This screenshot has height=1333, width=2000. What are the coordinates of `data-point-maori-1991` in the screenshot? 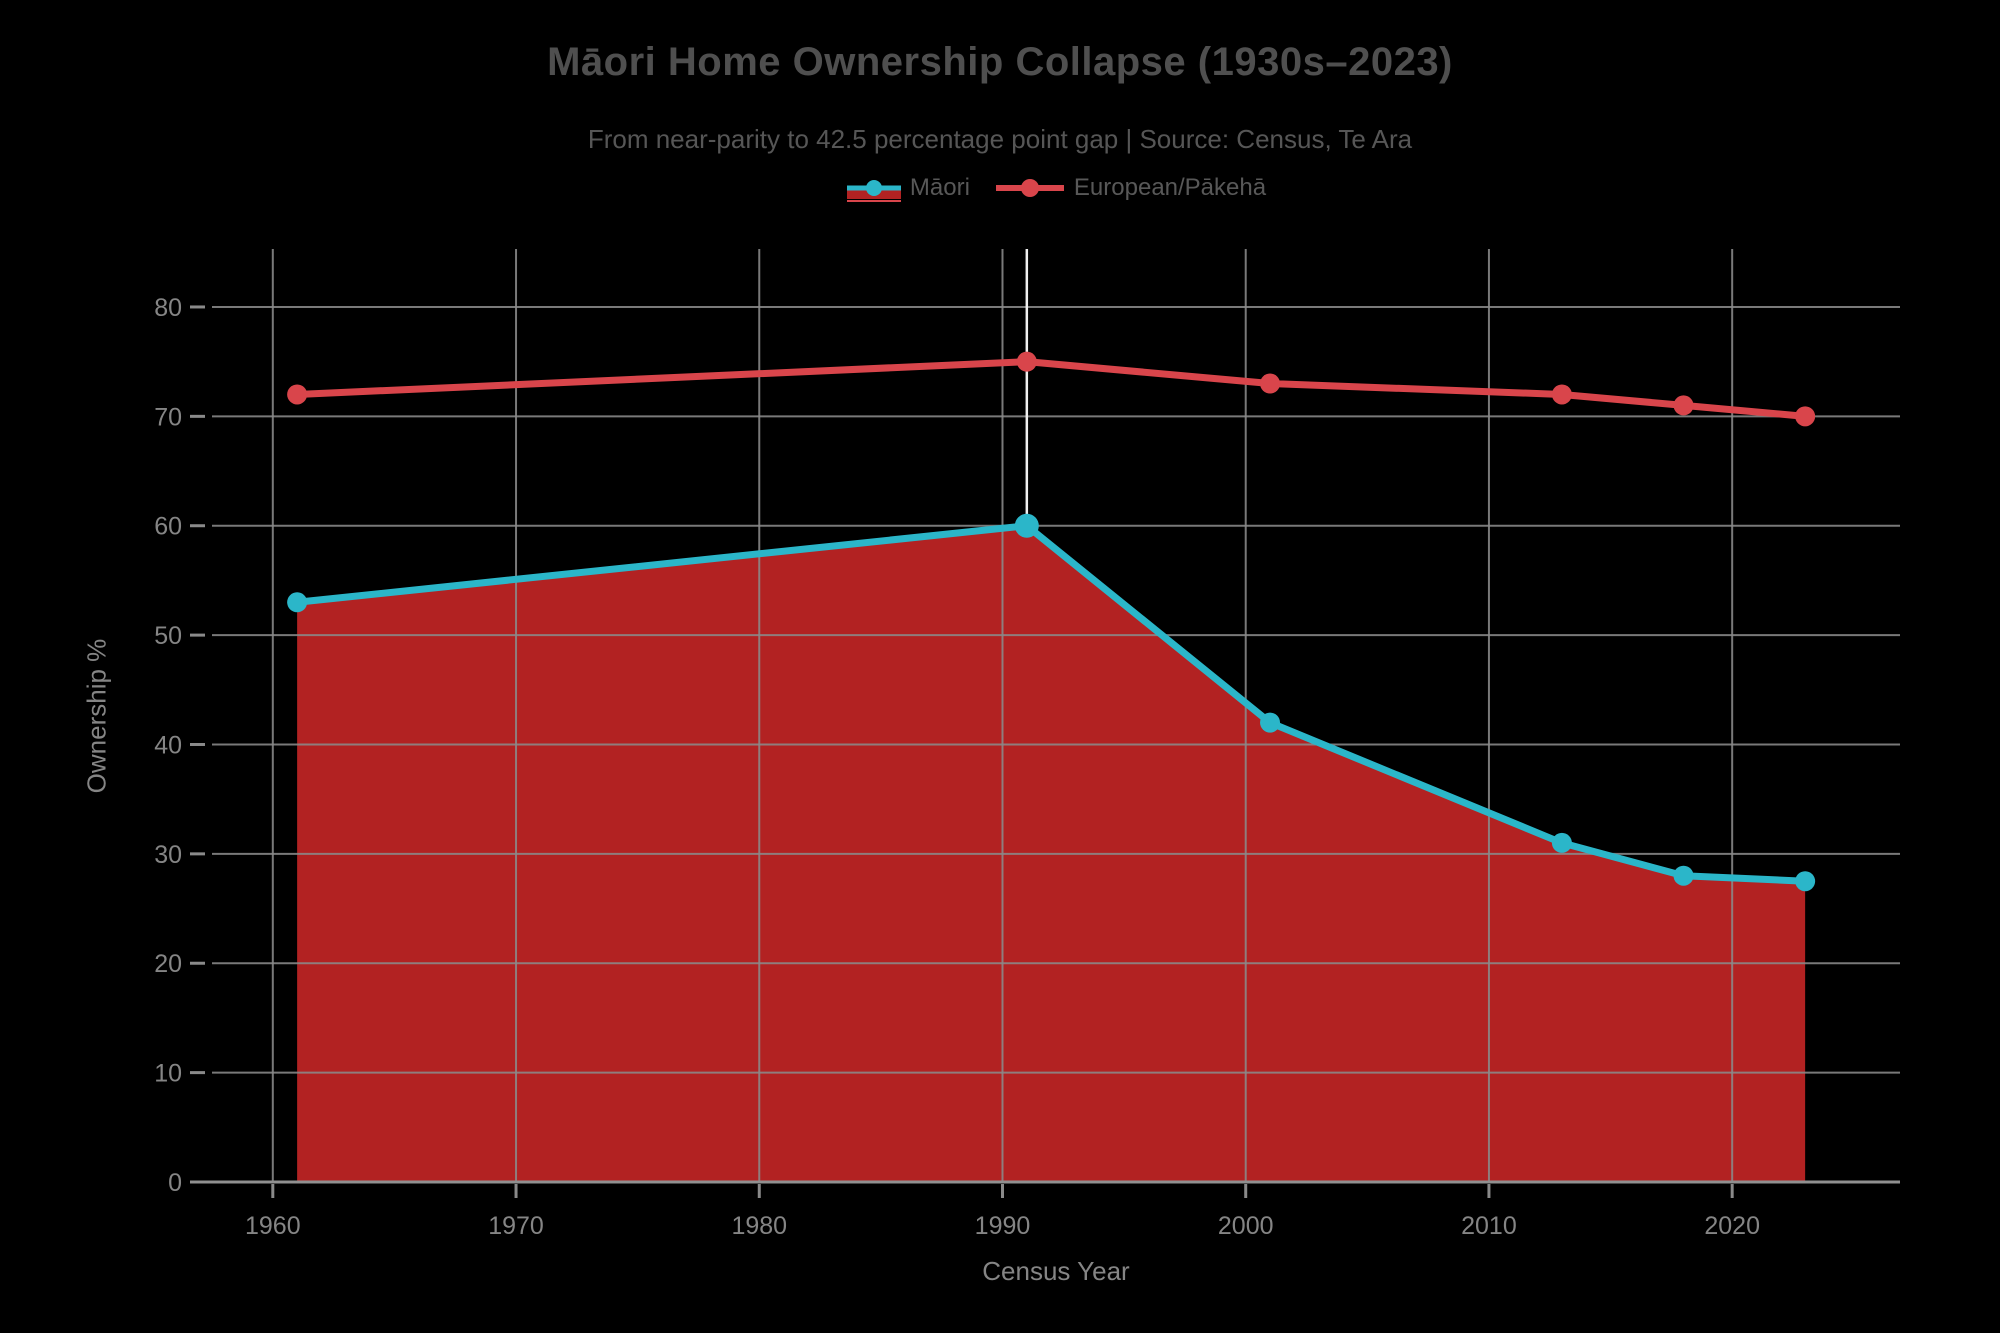 It's located at (1026, 525).